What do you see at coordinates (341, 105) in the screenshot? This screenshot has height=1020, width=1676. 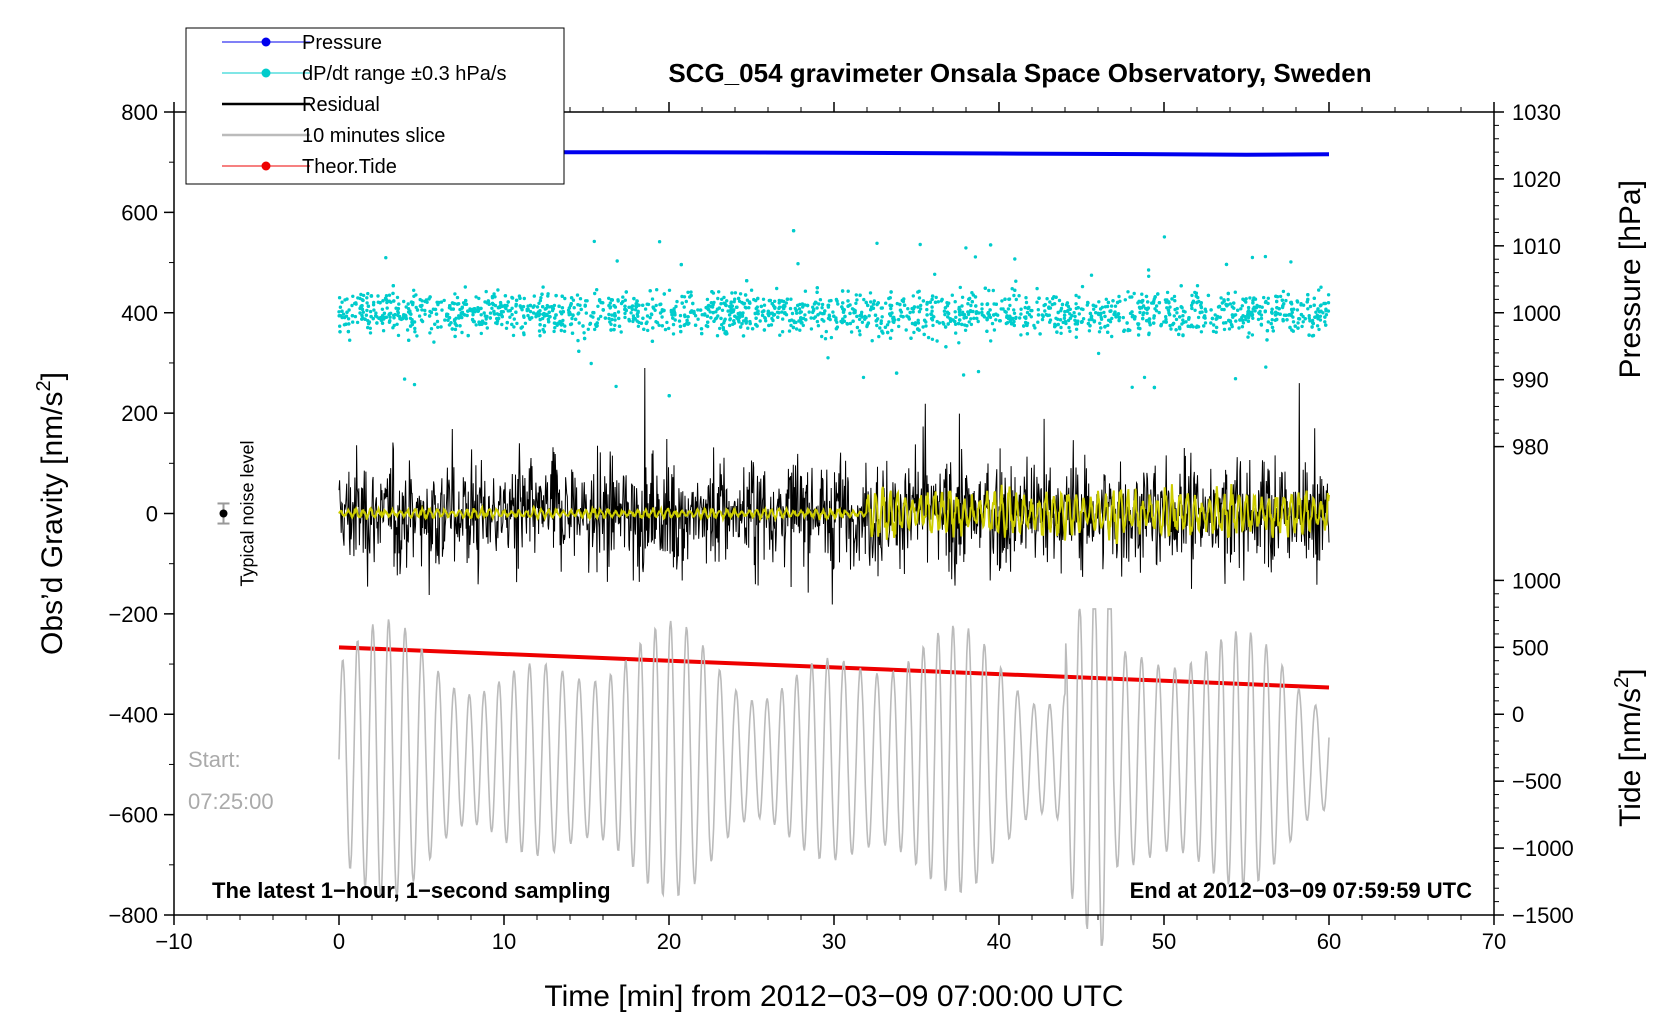 I see `legend-label: Residual` at bounding box center [341, 105].